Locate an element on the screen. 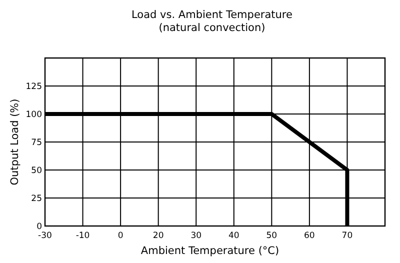  y-tick-label: 100 is located at coordinates (34, 115).